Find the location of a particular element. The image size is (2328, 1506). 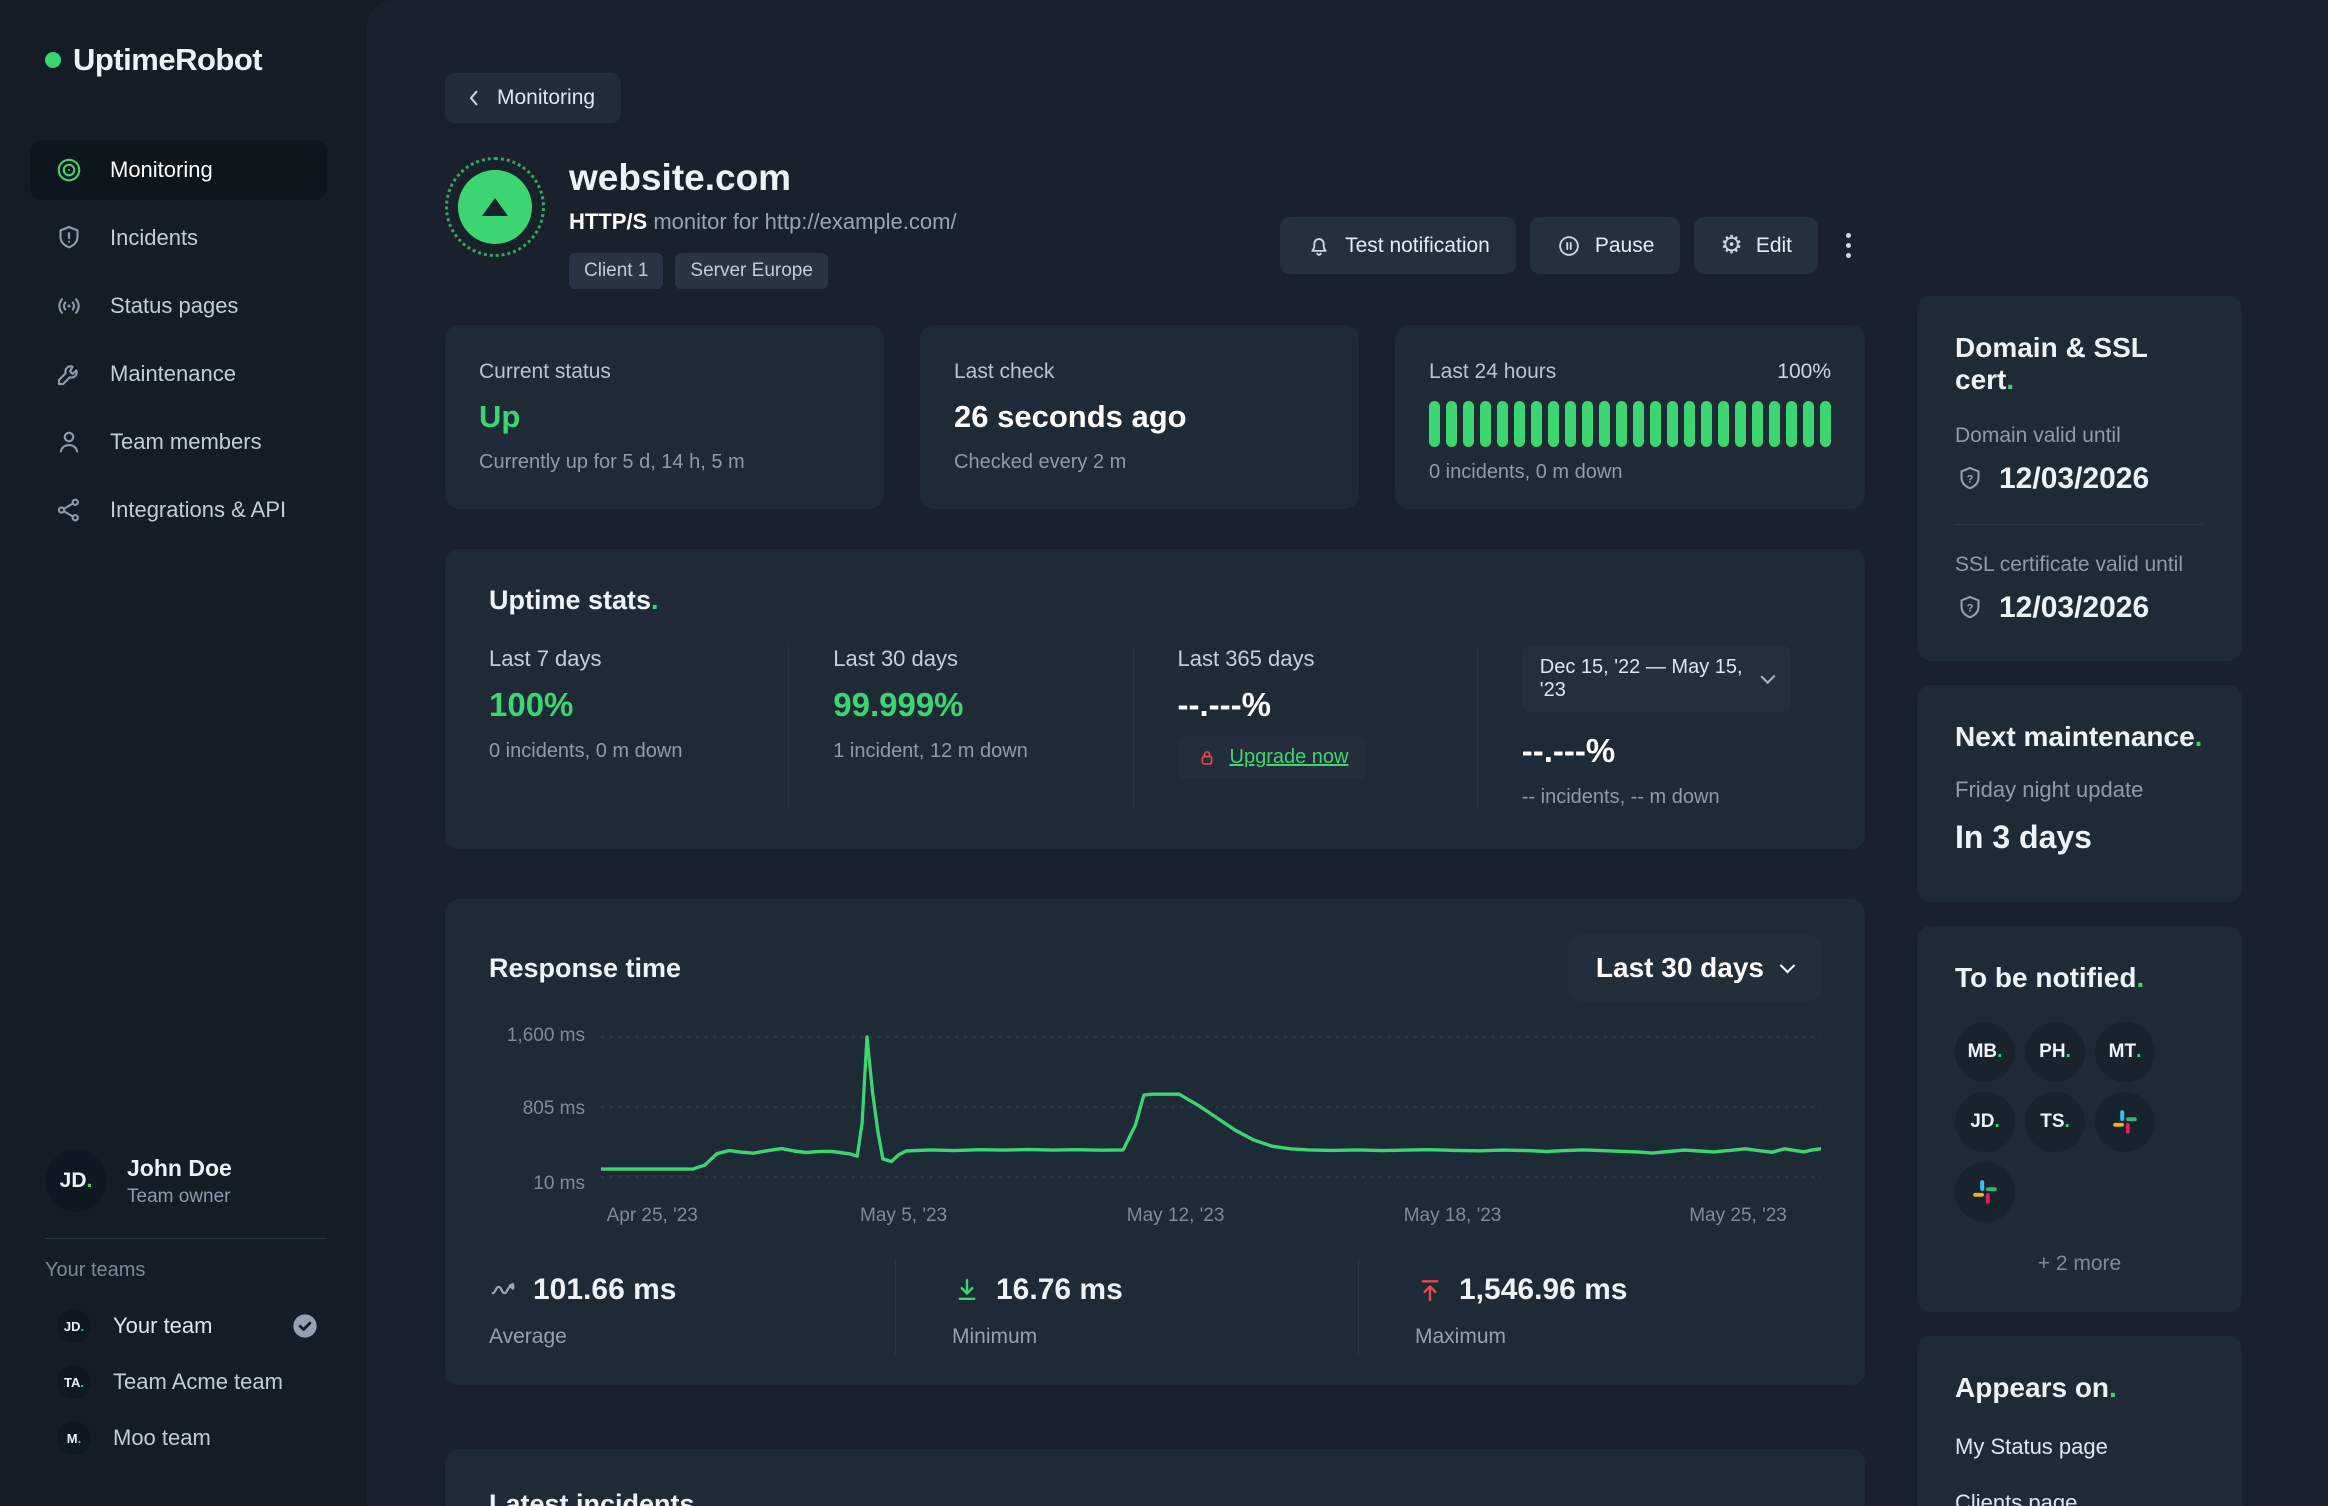

gear-icon: ⚙ is located at coordinates (1731, 245).